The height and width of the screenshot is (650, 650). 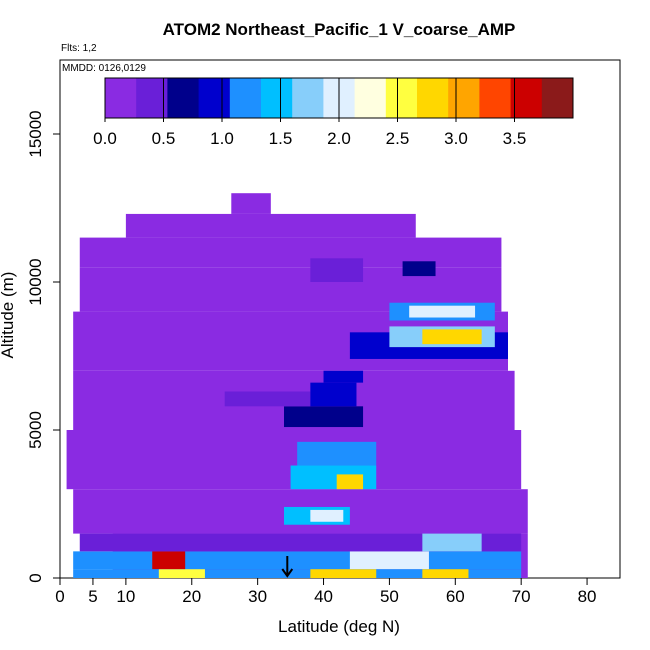 I want to click on marker-head, so click(x=287, y=573).